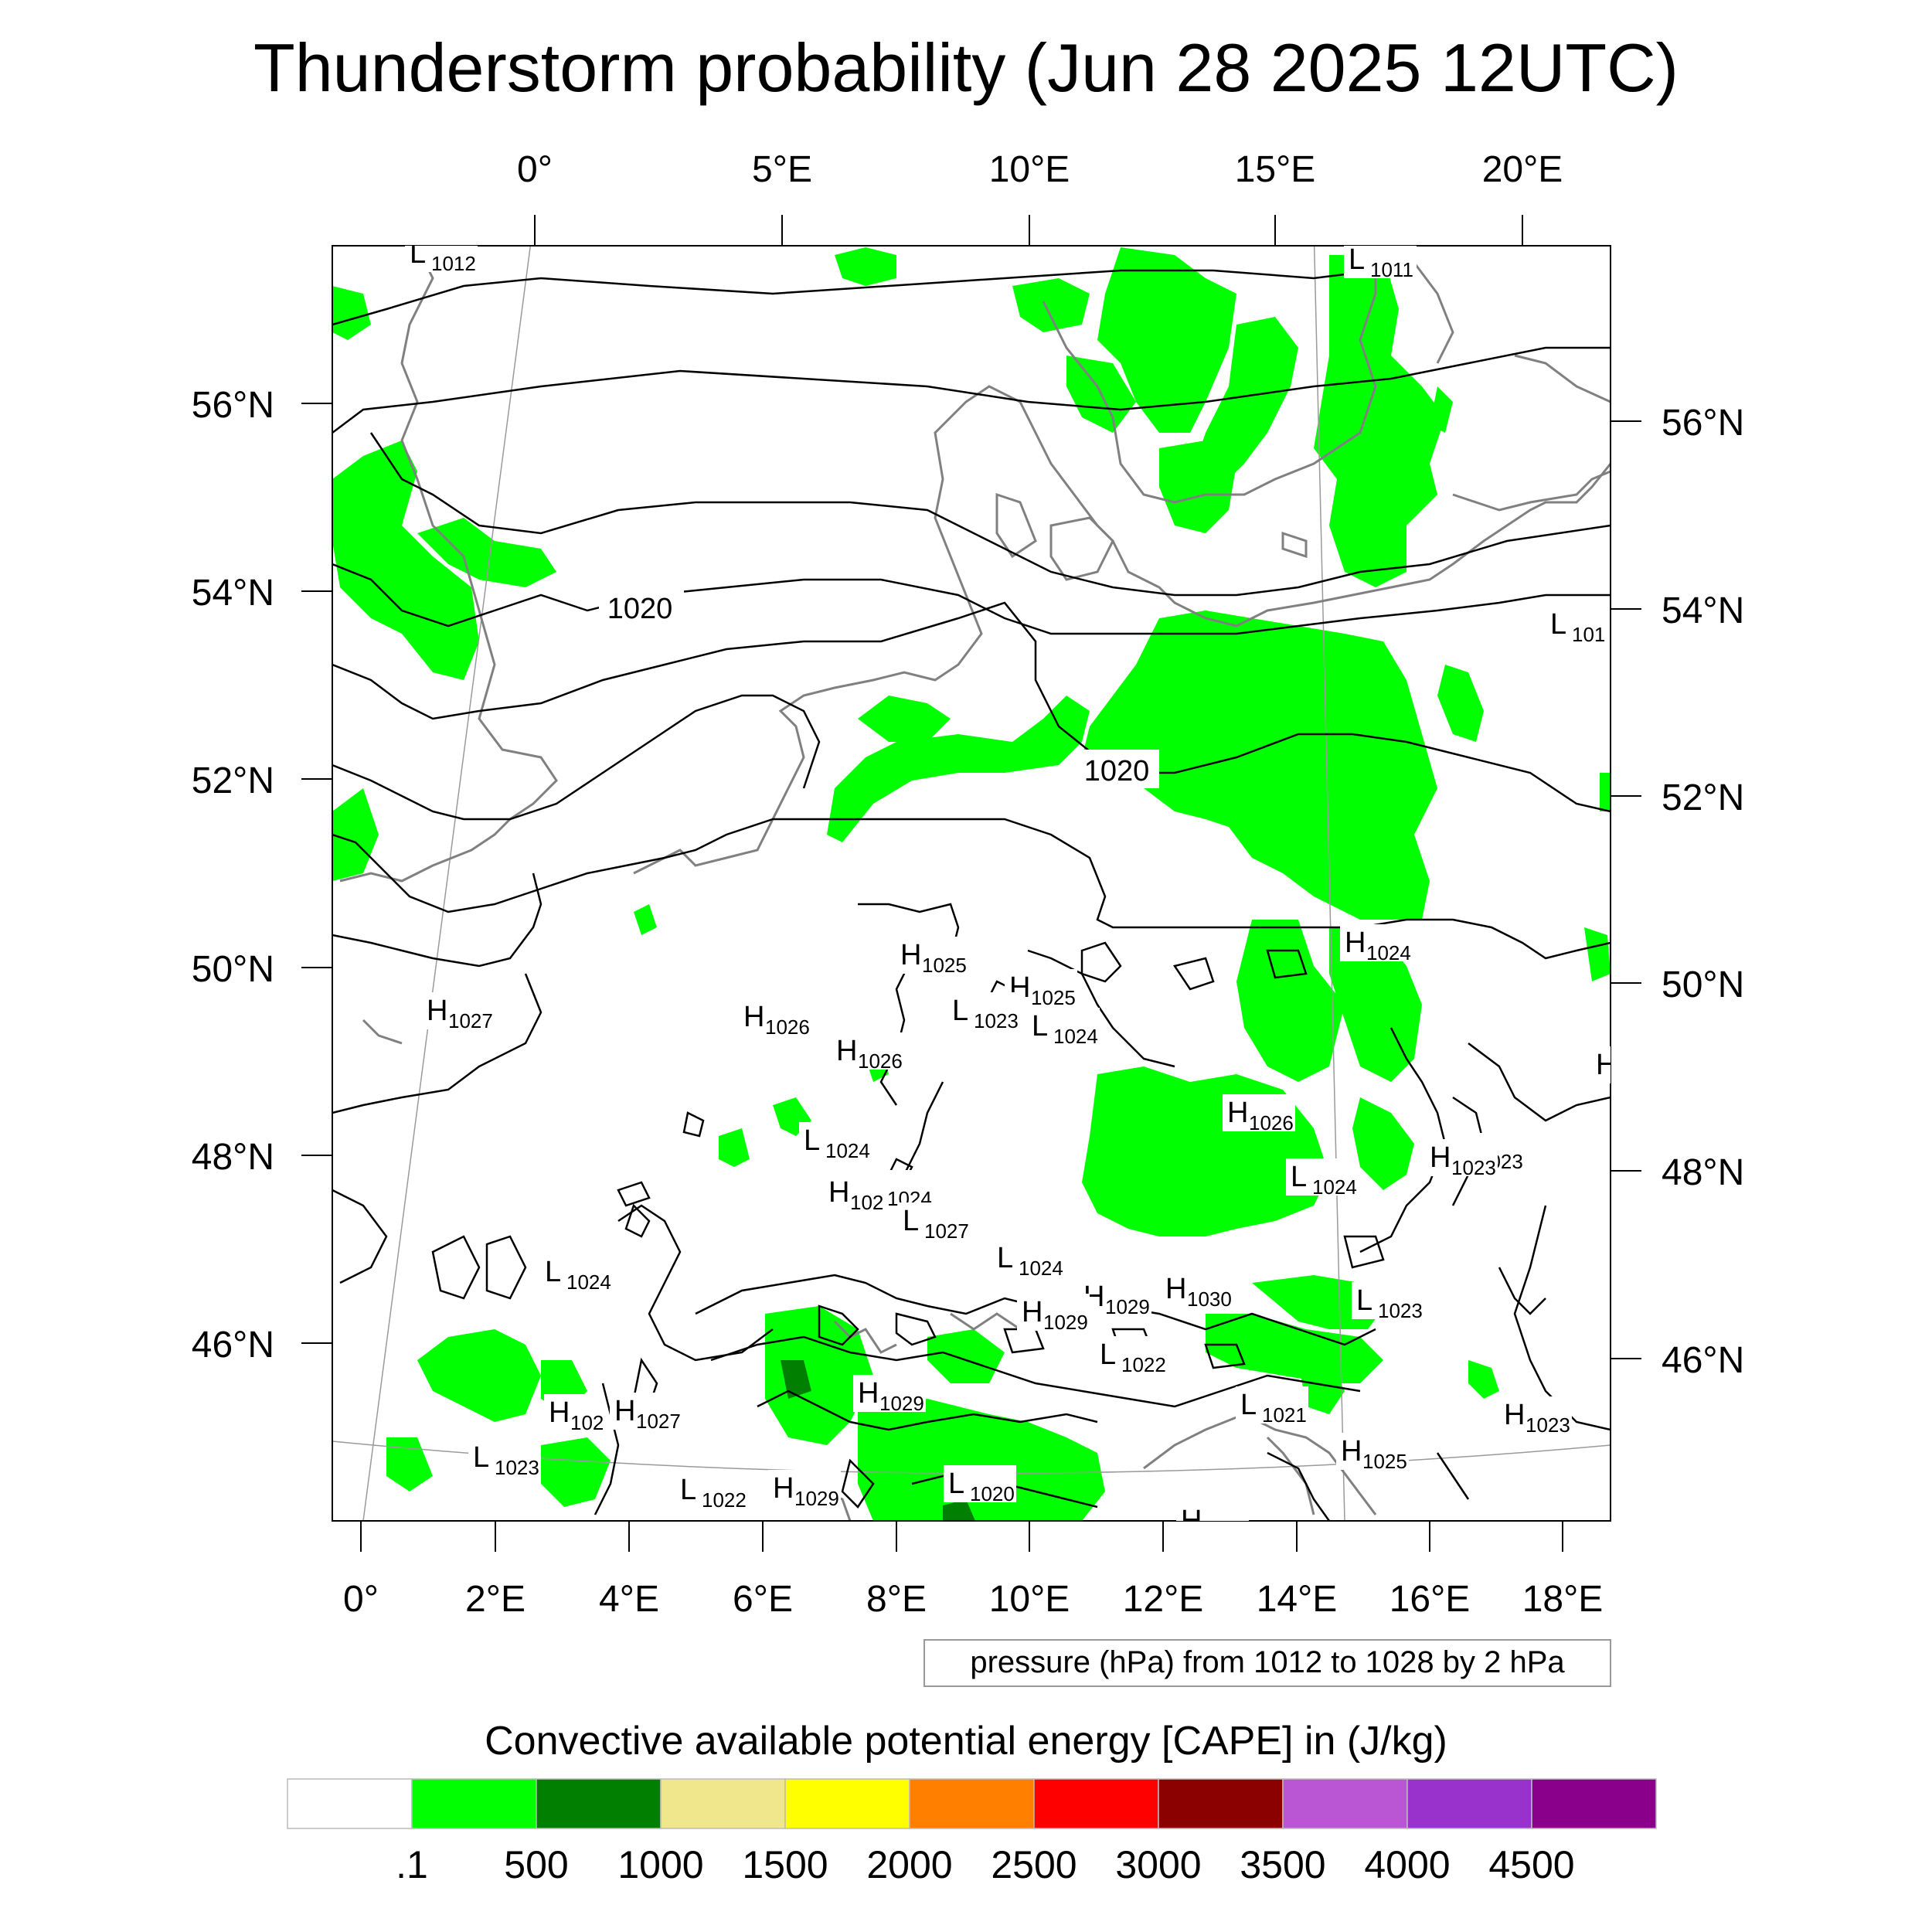 Image resolution: width=1932 pixels, height=1932 pixels. I want to click on pressure-center-value: 1030, so click(1210, 1299).